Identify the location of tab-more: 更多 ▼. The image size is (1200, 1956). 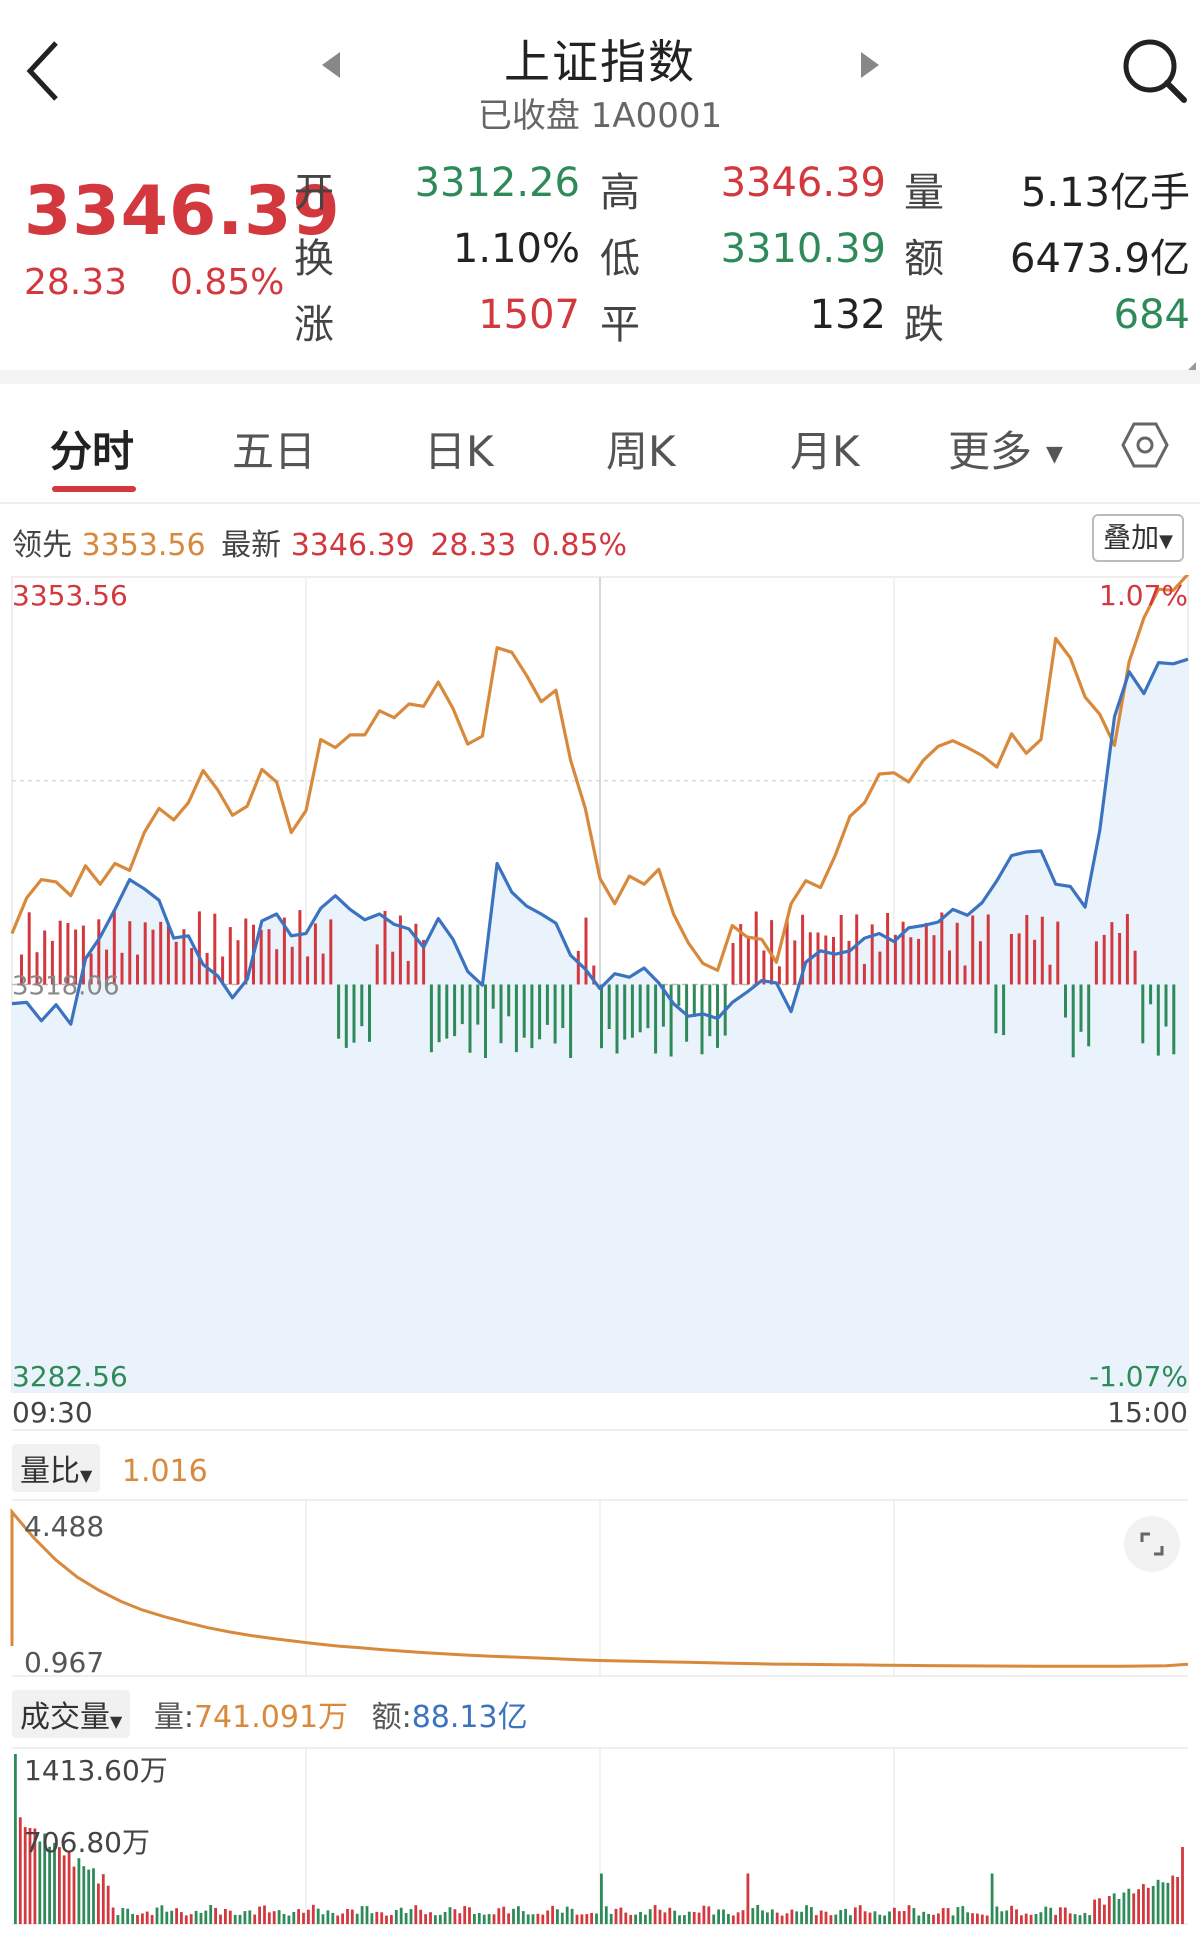
(1005, 448).